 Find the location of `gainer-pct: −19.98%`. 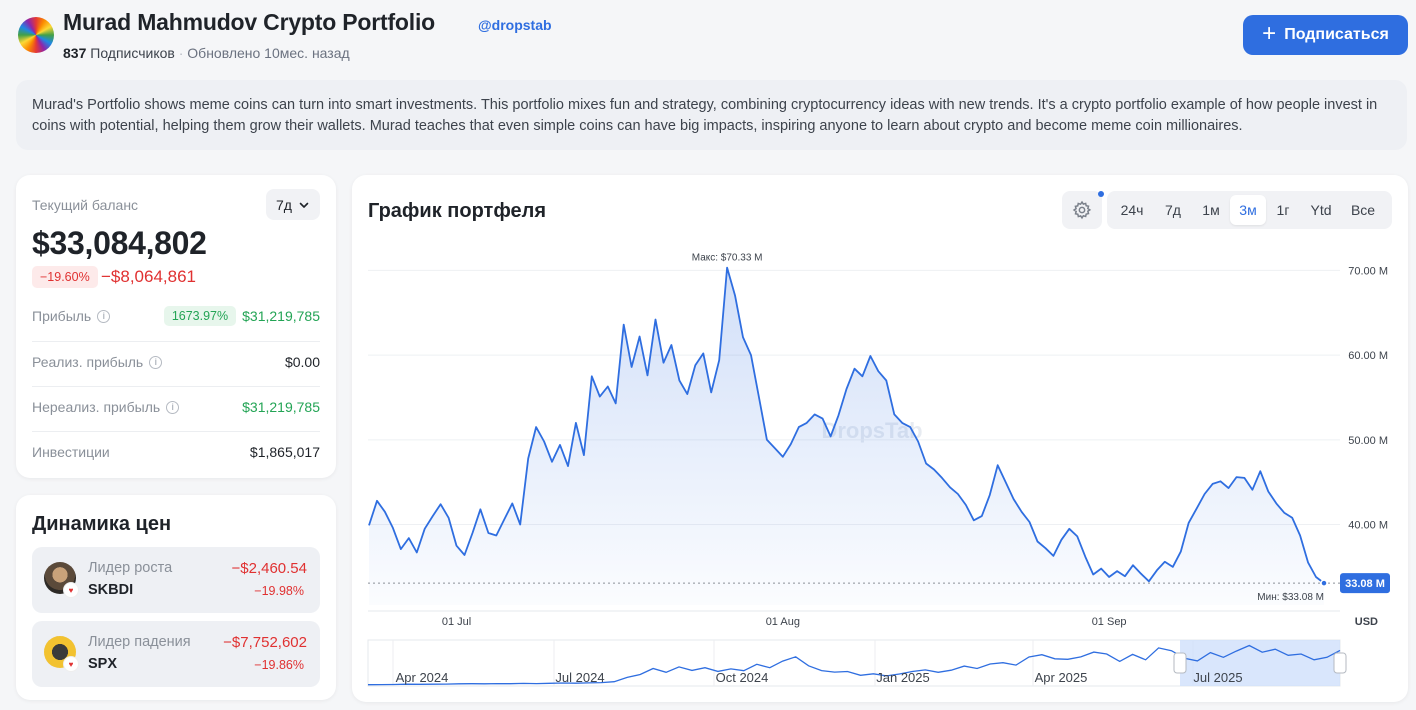

gainer-pct: −19.98% is located at coordinates (279, 591).